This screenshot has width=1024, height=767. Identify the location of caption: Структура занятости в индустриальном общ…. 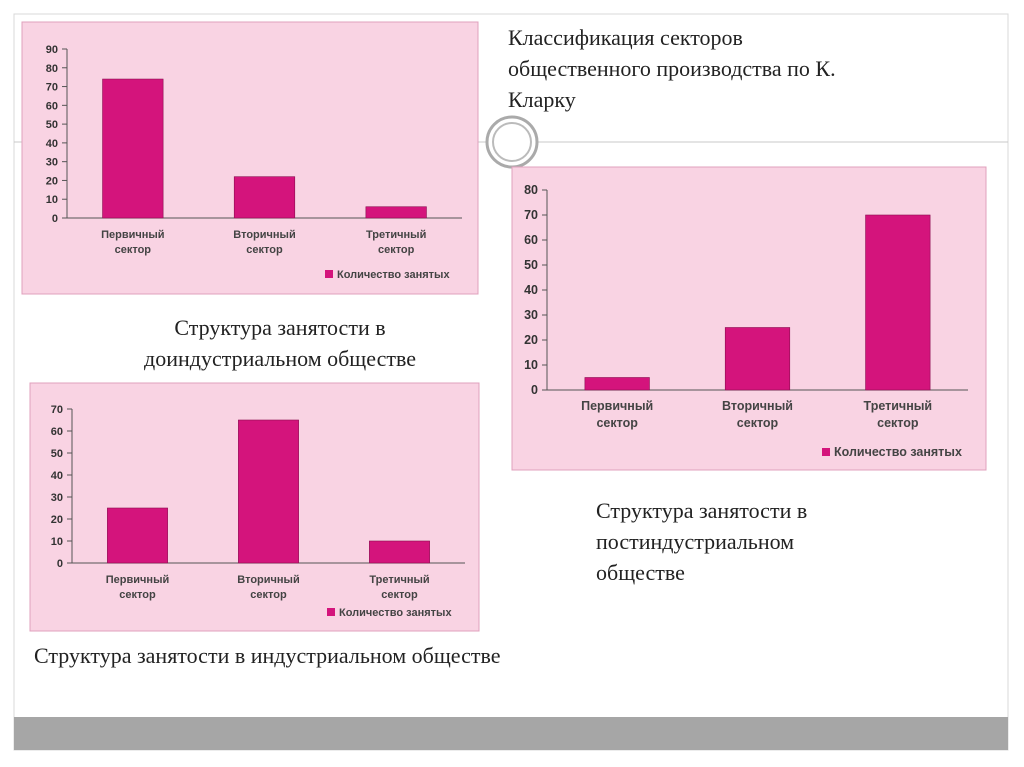
(267, 655).